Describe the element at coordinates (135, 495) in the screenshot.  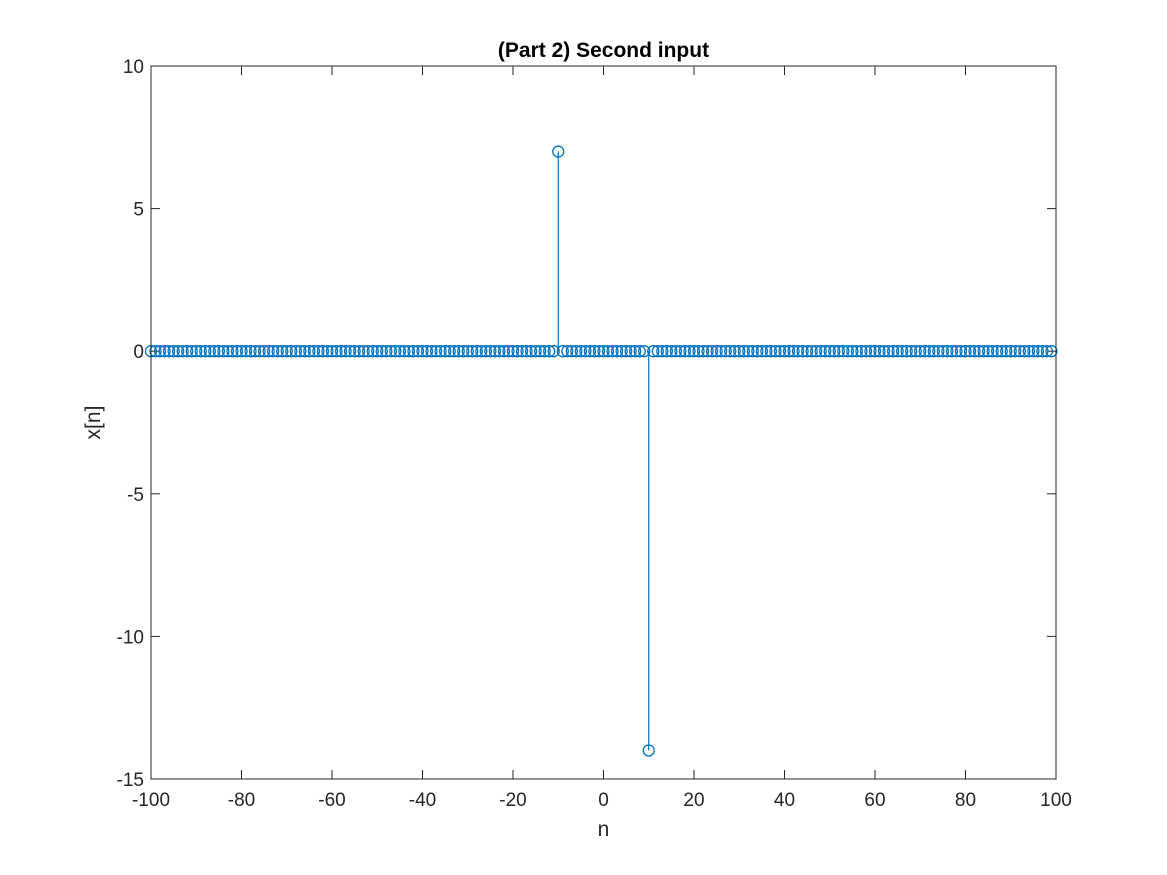
I see `y-tick-label: -5` at that location.